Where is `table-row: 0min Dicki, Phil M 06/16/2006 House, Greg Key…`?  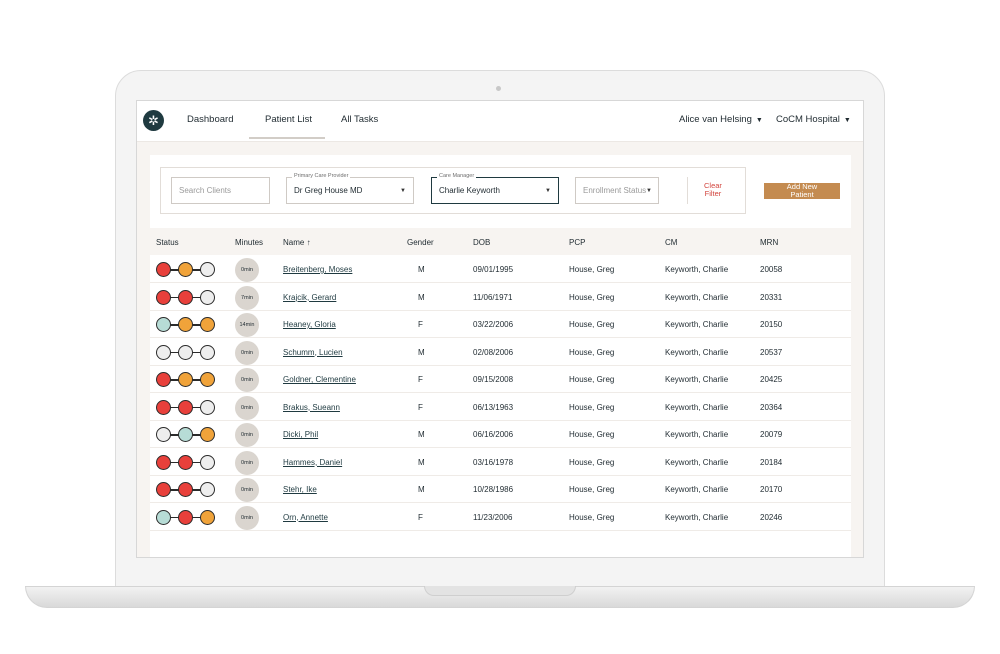
table-row: 0min Dicki, Phil M 06/16/2006 House, Greg Key… is located at coordinates (500, 434).